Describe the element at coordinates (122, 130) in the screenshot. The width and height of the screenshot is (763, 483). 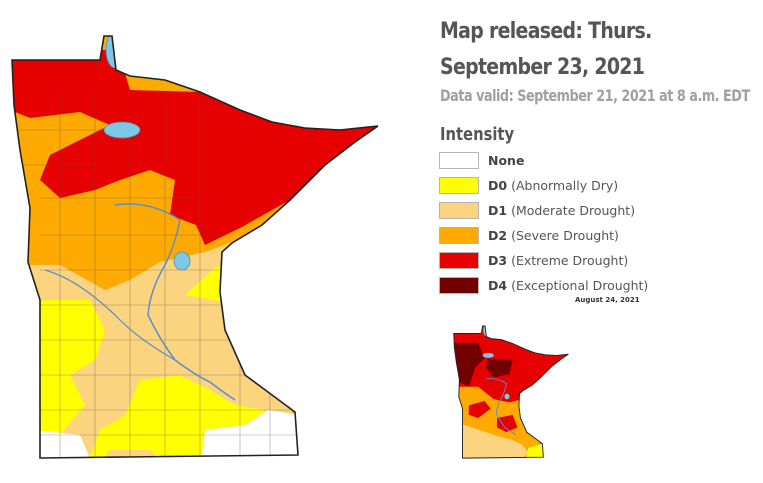
I see `lake-lower-red` at that location.